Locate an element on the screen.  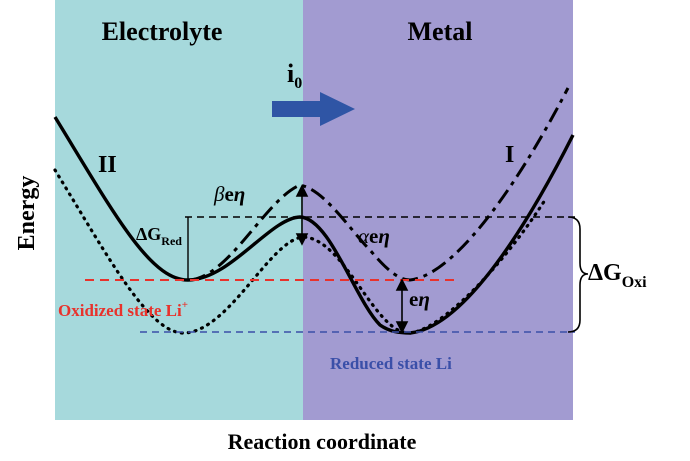
metal-label: Metal is located at coordinates (440, 31).